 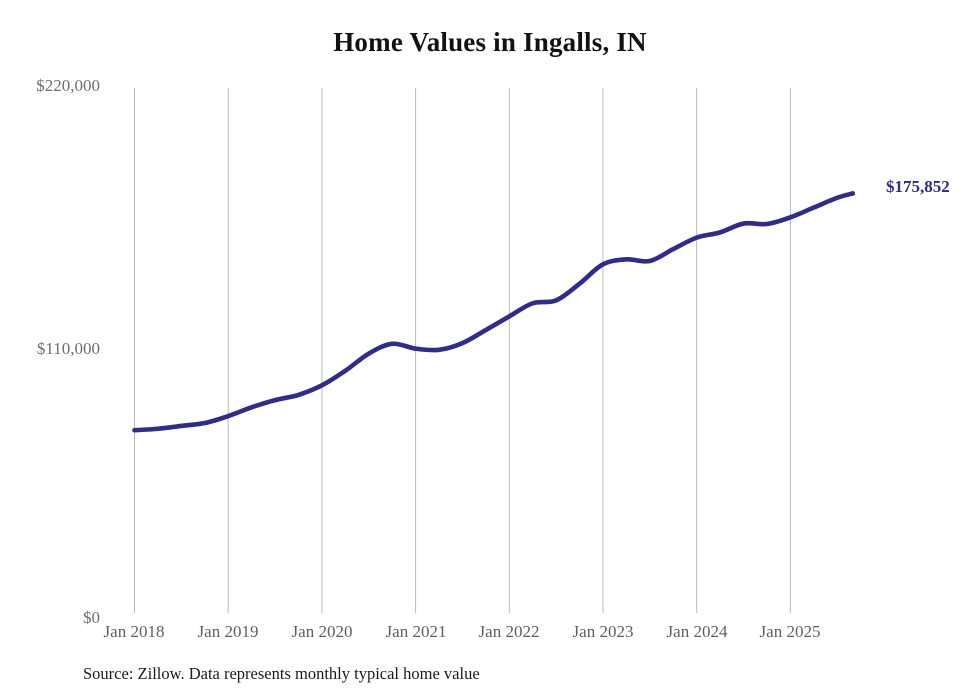 I want to click on x-axis-tick-jan-2019: Jan 2019, so click(x=228, y=631).